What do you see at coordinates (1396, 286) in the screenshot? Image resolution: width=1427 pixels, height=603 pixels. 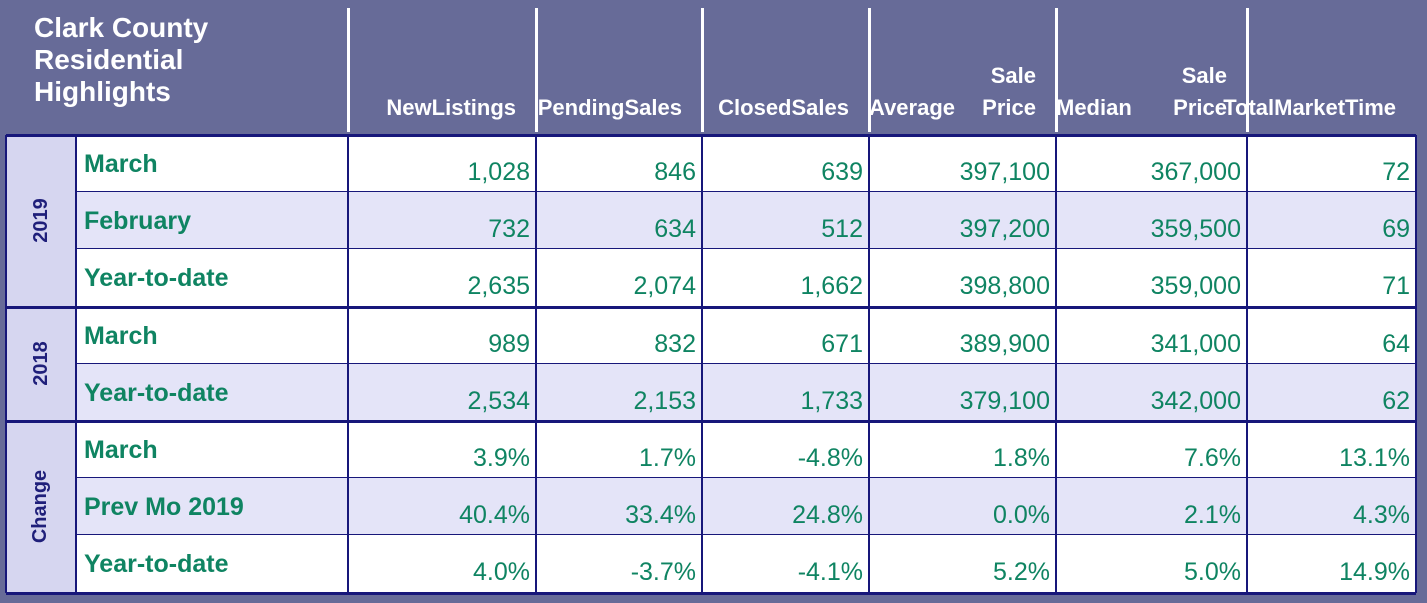 I see `cell-total-market-time: 71` at bounding box center [1396, 286].